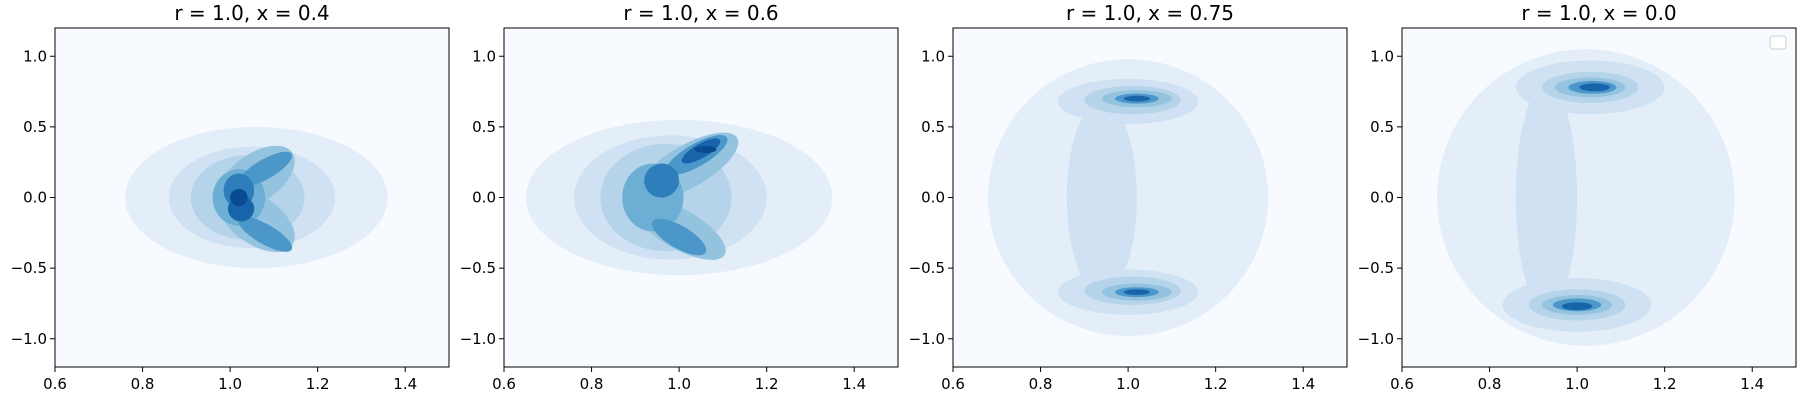 Image resolution: width=1800 pixels, height=400 pixels. I want to click on panel-title: r = 1.0, x = 0.75, so click(1150, 13).